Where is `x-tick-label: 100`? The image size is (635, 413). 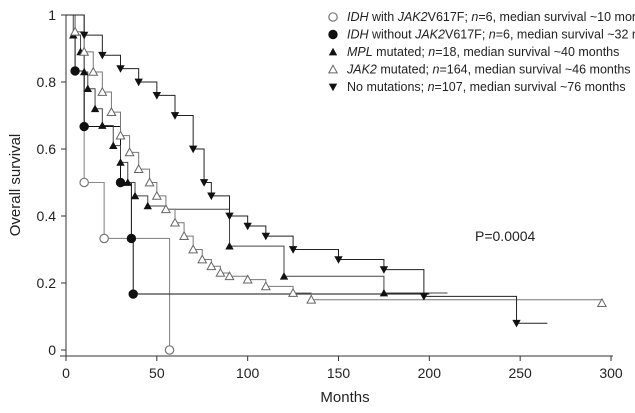 x-tick-label: 100 is located at coordinates (248, 373).